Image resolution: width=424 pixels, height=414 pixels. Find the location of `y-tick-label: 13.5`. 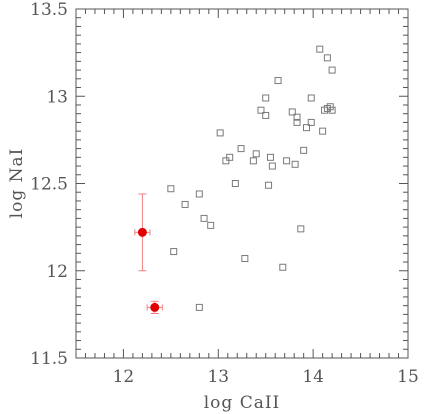

y-tick-label: 13.5 is located at coordinates (49, 10).